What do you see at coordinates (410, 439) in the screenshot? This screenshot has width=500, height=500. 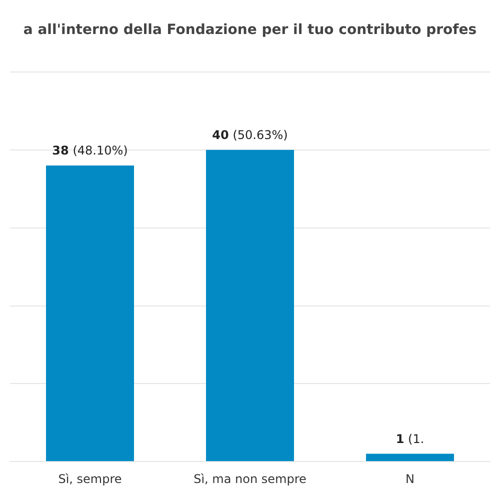 I see `data-label: 1 (1.` at bounding box center [410, 439].